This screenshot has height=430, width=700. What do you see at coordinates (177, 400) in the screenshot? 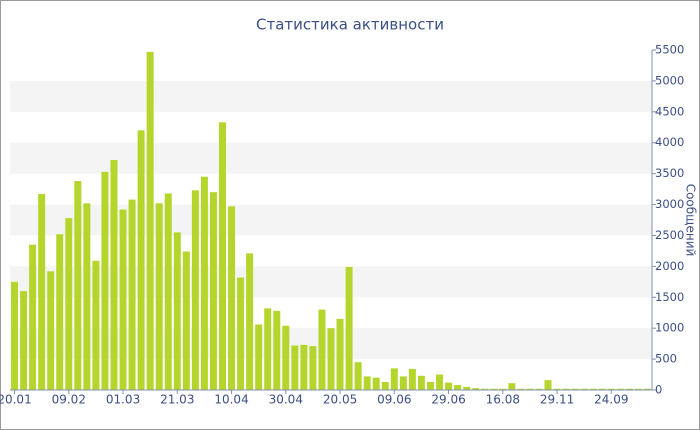
I see `x-tick-label: 21.03` at bounding box center [177, 400].